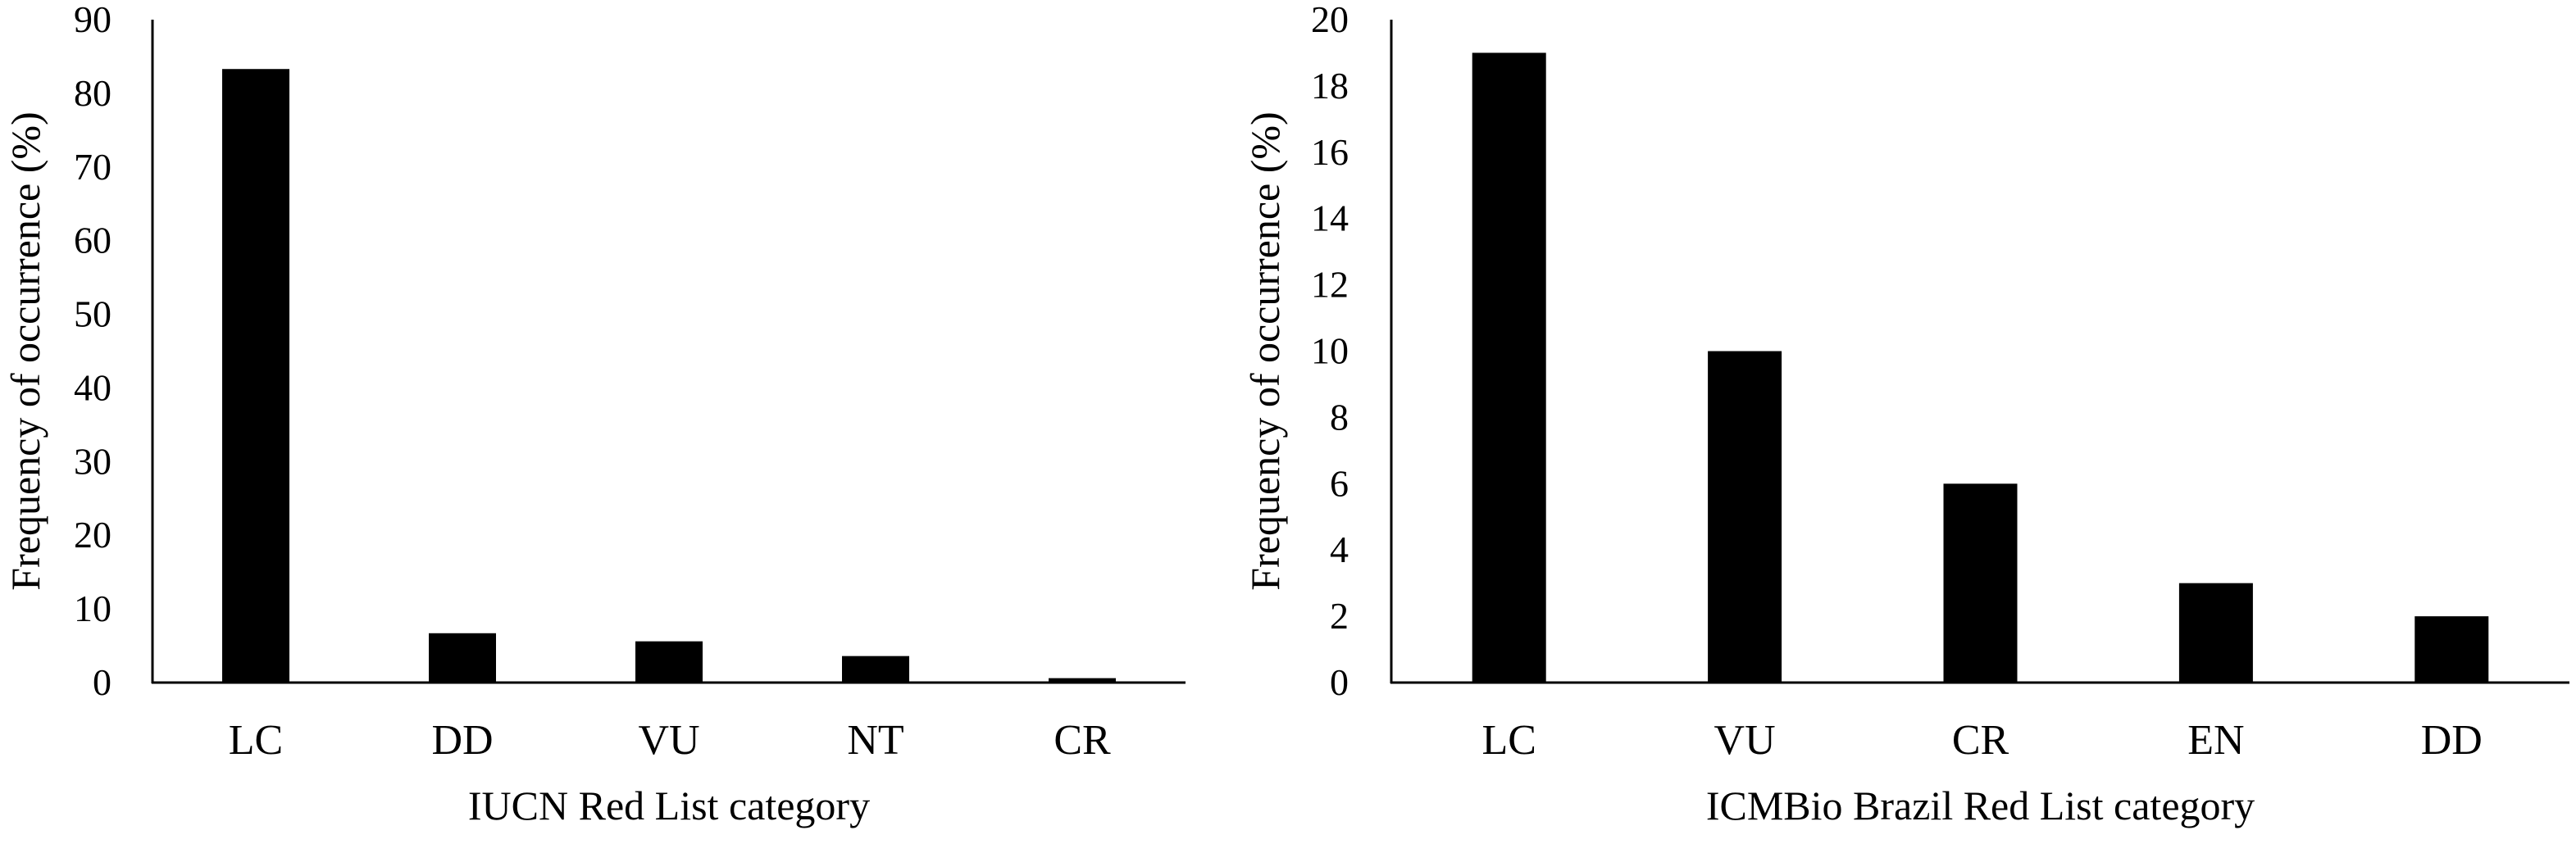 Image resolution: width=2576 pixels, height=844 pixels. I want to click on x-axis-title: ICMBio Brazil Red List category, so click(1980, 806).